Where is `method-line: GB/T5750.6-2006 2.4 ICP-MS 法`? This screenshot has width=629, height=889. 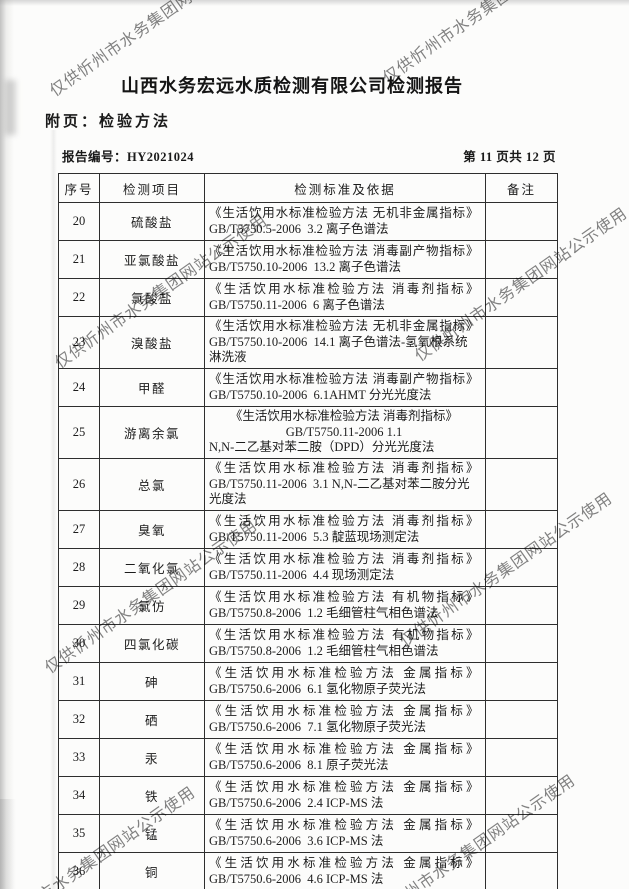 method-line: GB/T5750.6-2006 2.4 ICP-MS 法 is located at coordinates (296, 802).